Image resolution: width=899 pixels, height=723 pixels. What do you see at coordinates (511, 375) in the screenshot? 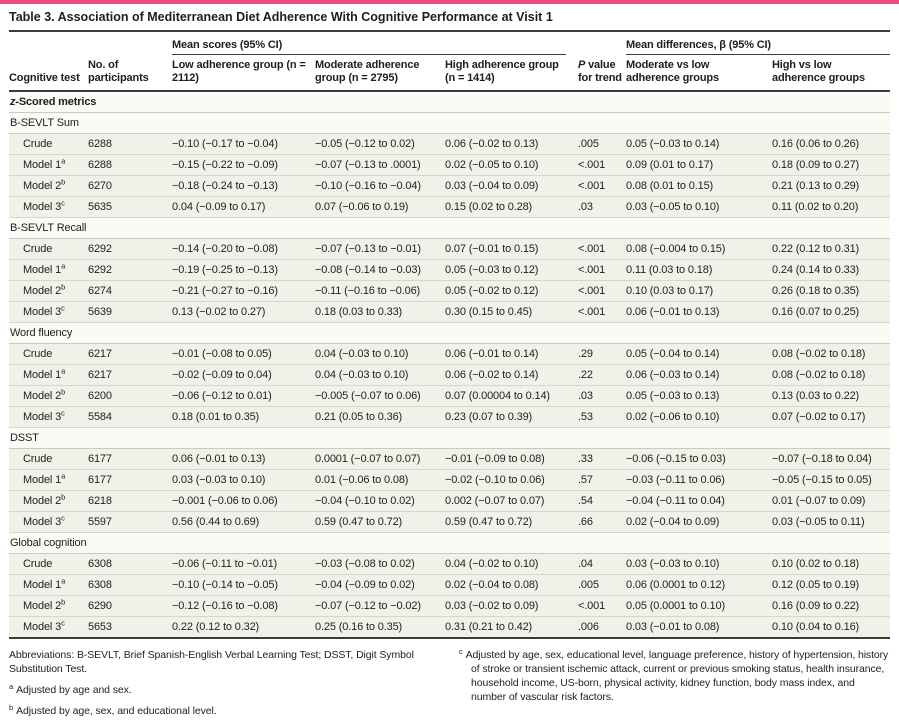
I see `cell-high: 0.06 (−0.02 to 0.14)` at bounding box center [511, 375].